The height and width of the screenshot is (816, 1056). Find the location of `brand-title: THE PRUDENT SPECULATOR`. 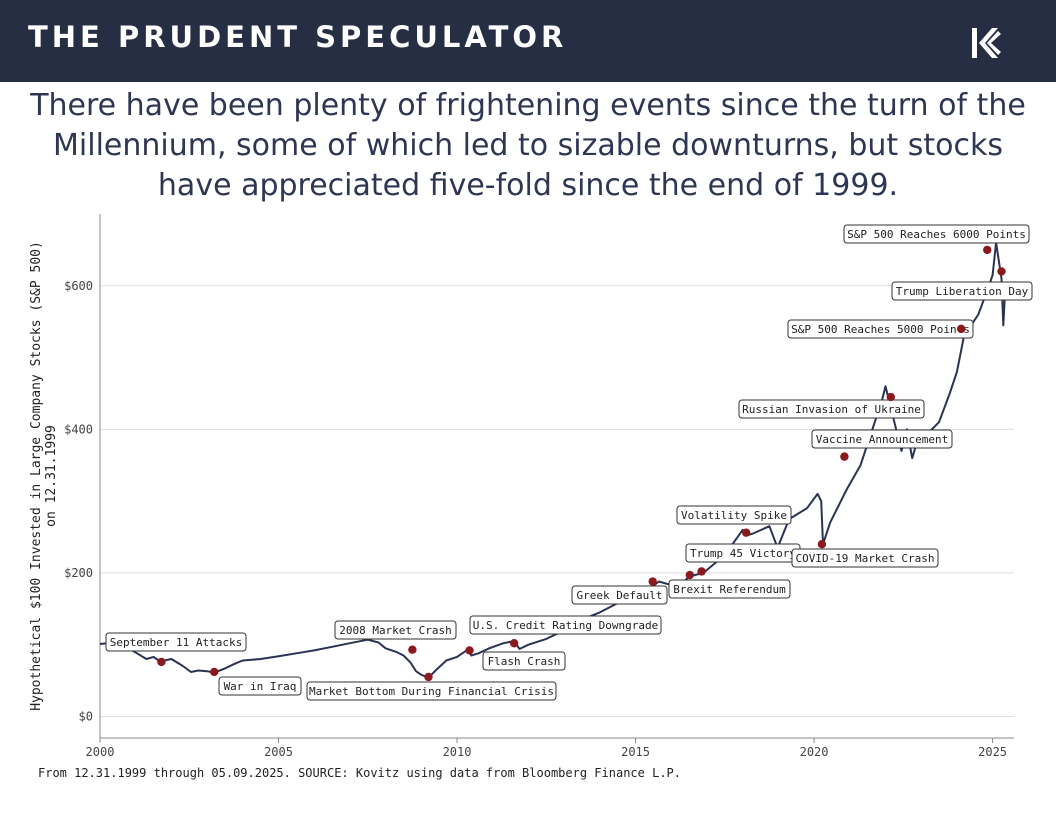

brand-title: THE PRUDENT SPECULATOR is located at coordinates (298, 37).